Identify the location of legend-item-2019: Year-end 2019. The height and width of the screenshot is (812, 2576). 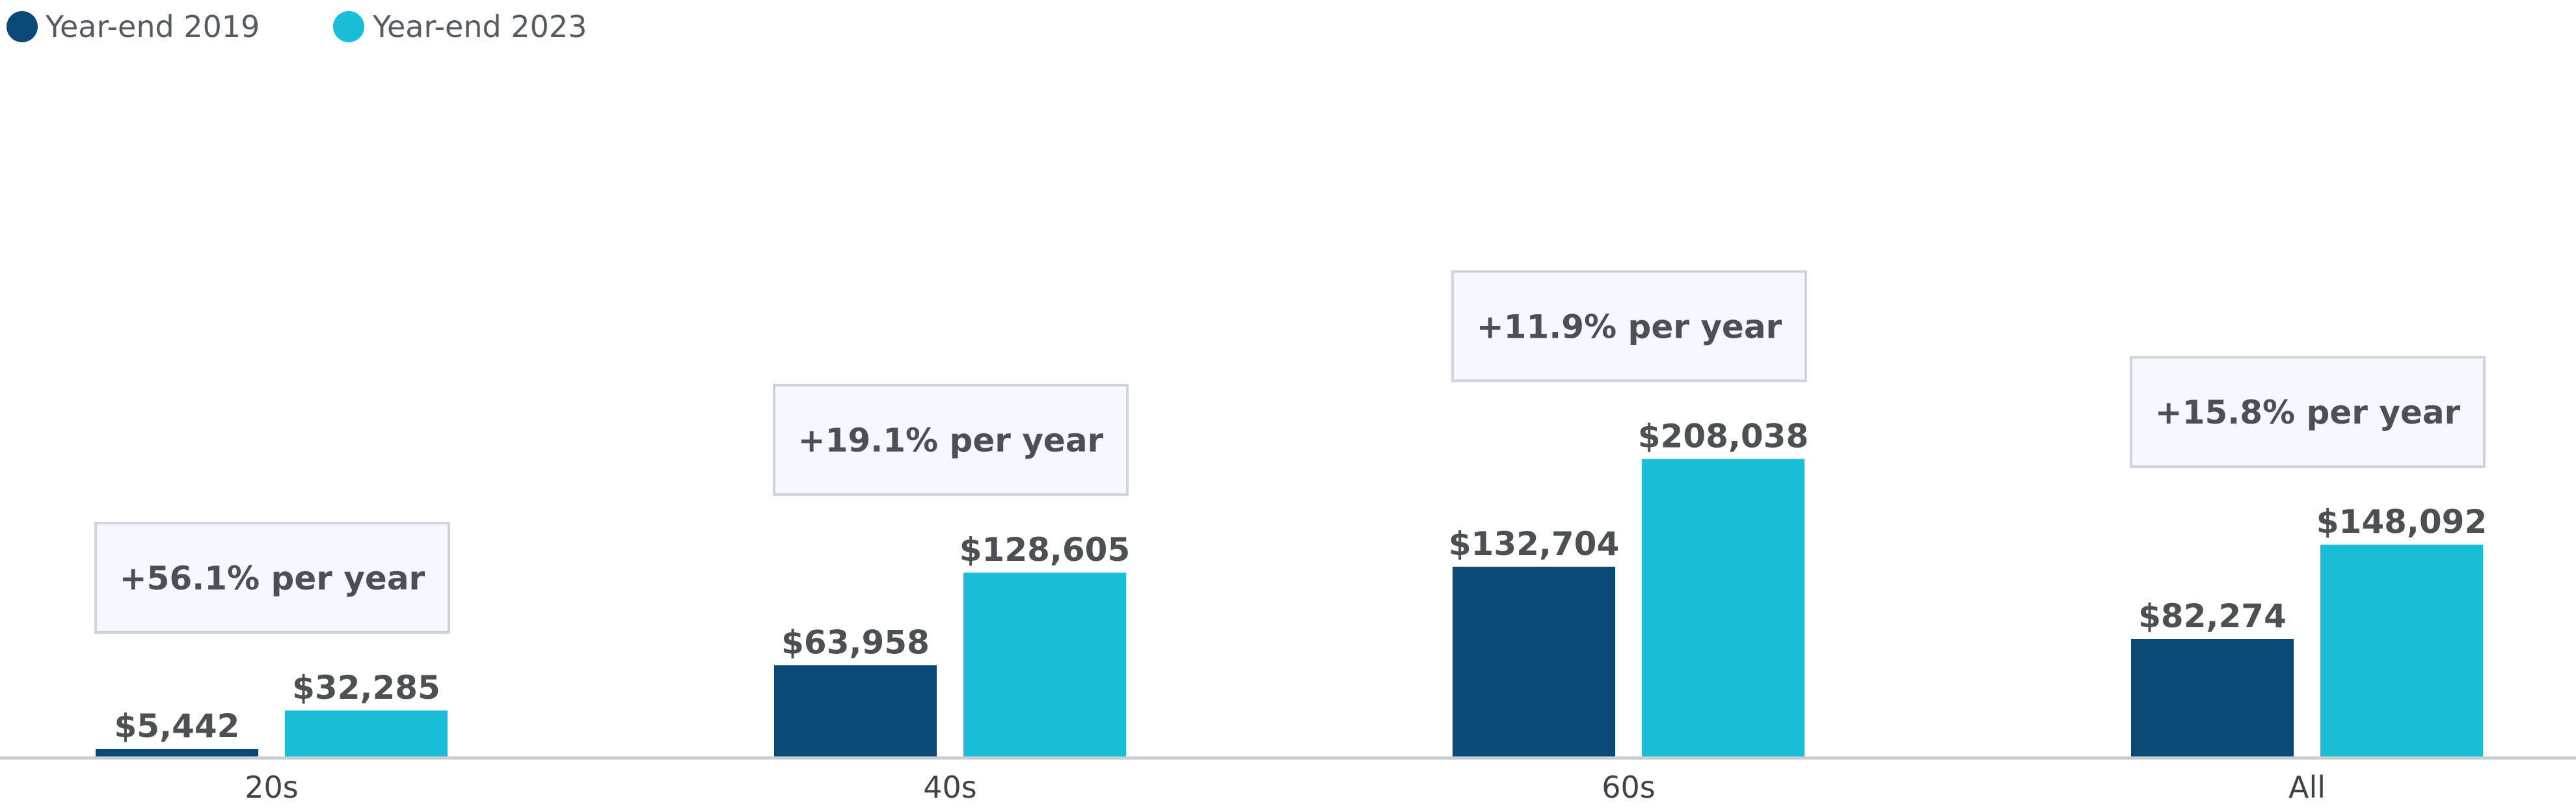
(133, 26).